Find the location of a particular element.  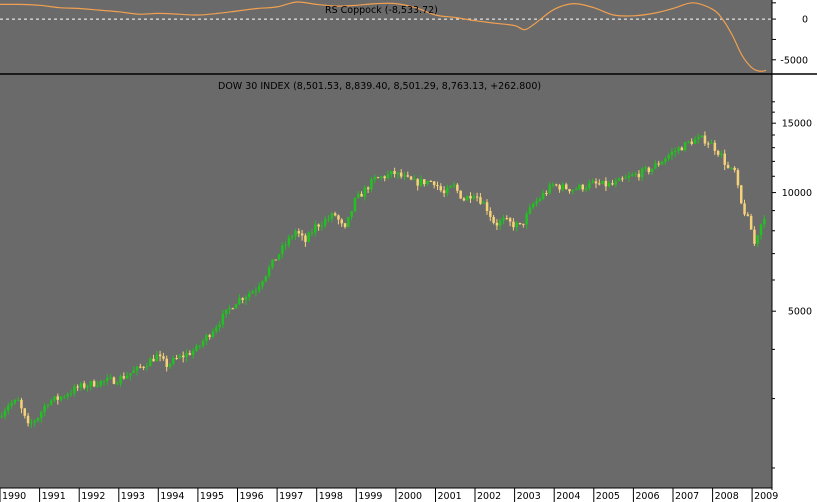

coppock-y-tick-label: -5000 is located at coordinates (794, 60).